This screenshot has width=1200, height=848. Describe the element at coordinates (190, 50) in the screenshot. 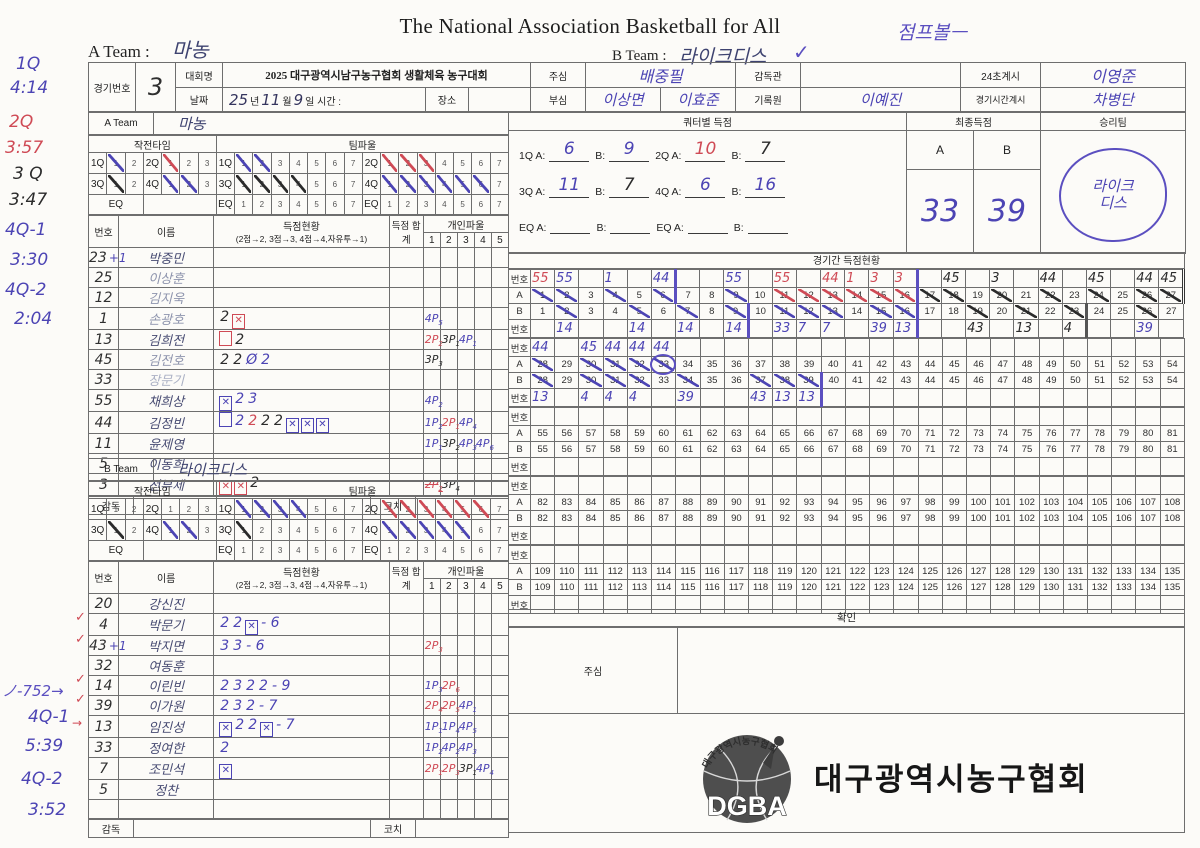

I see `a-team-name: 마농` at that location.